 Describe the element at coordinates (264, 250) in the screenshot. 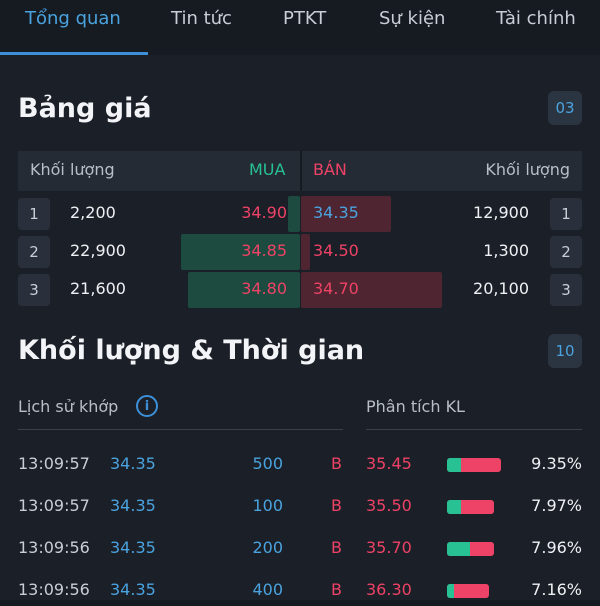

I see `buy-price: 34.85` at that location.